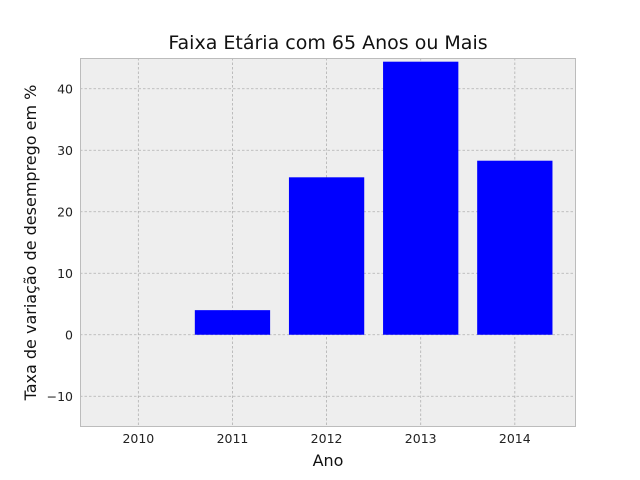  I want to click on y-tick-label: 30, so click(65, 150).